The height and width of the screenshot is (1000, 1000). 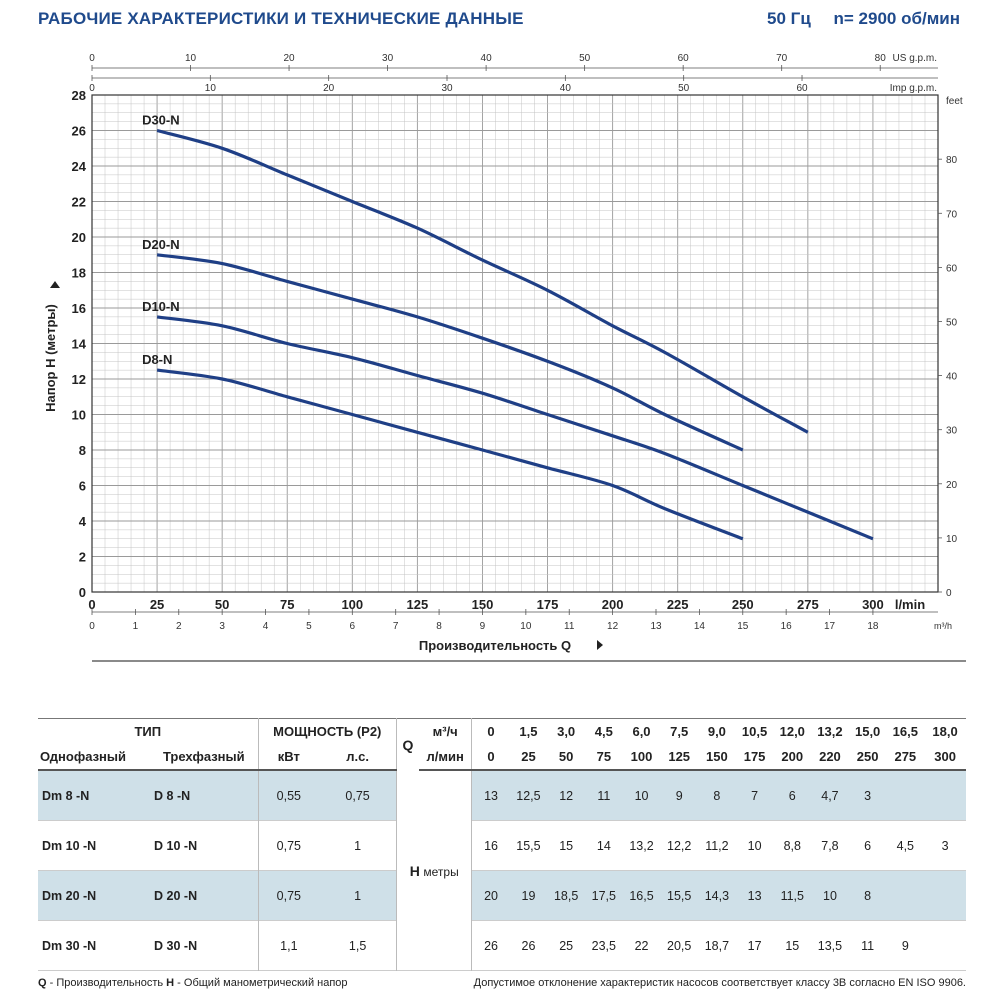 I want to click on x-tick-label: 300, so click(x=873, y=604).